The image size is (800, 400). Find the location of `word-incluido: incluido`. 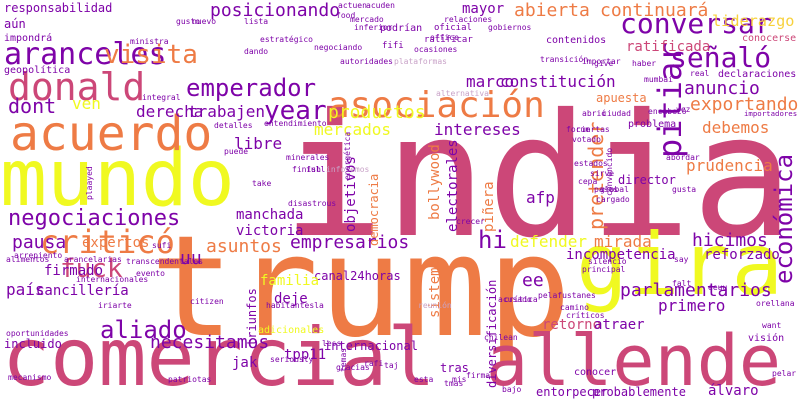

word-incluido: incluido is located at coordinates (33, 344).